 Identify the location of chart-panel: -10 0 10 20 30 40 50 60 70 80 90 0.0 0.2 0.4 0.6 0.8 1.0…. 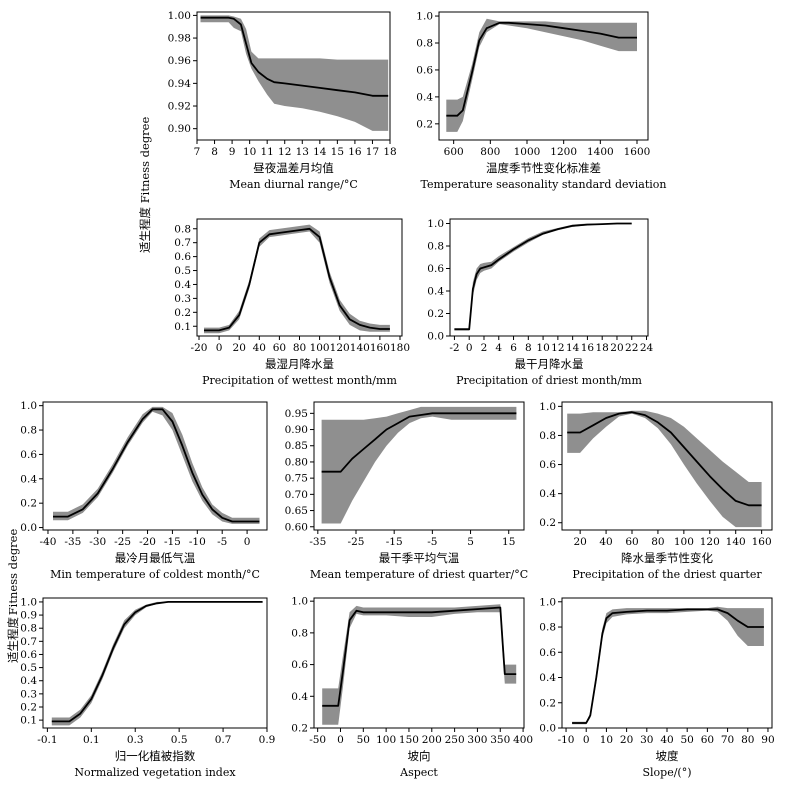
(656, 687).